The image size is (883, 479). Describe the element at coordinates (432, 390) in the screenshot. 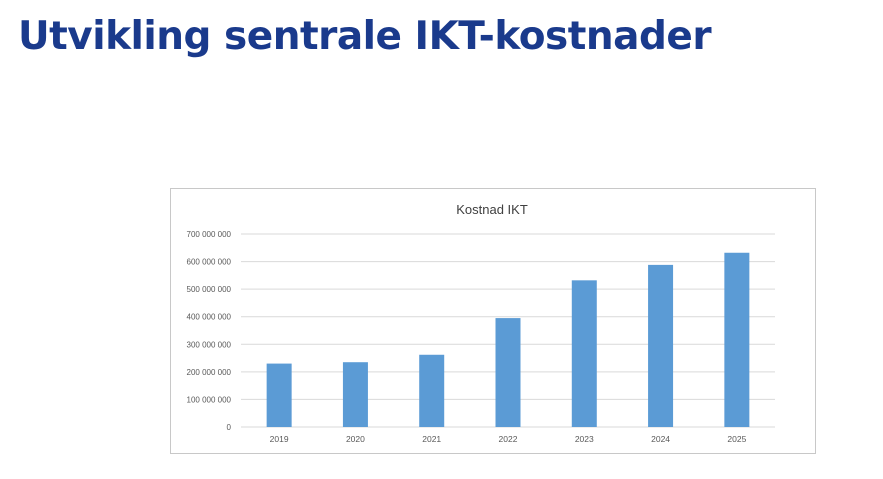

I see `bar-2021` at that location.